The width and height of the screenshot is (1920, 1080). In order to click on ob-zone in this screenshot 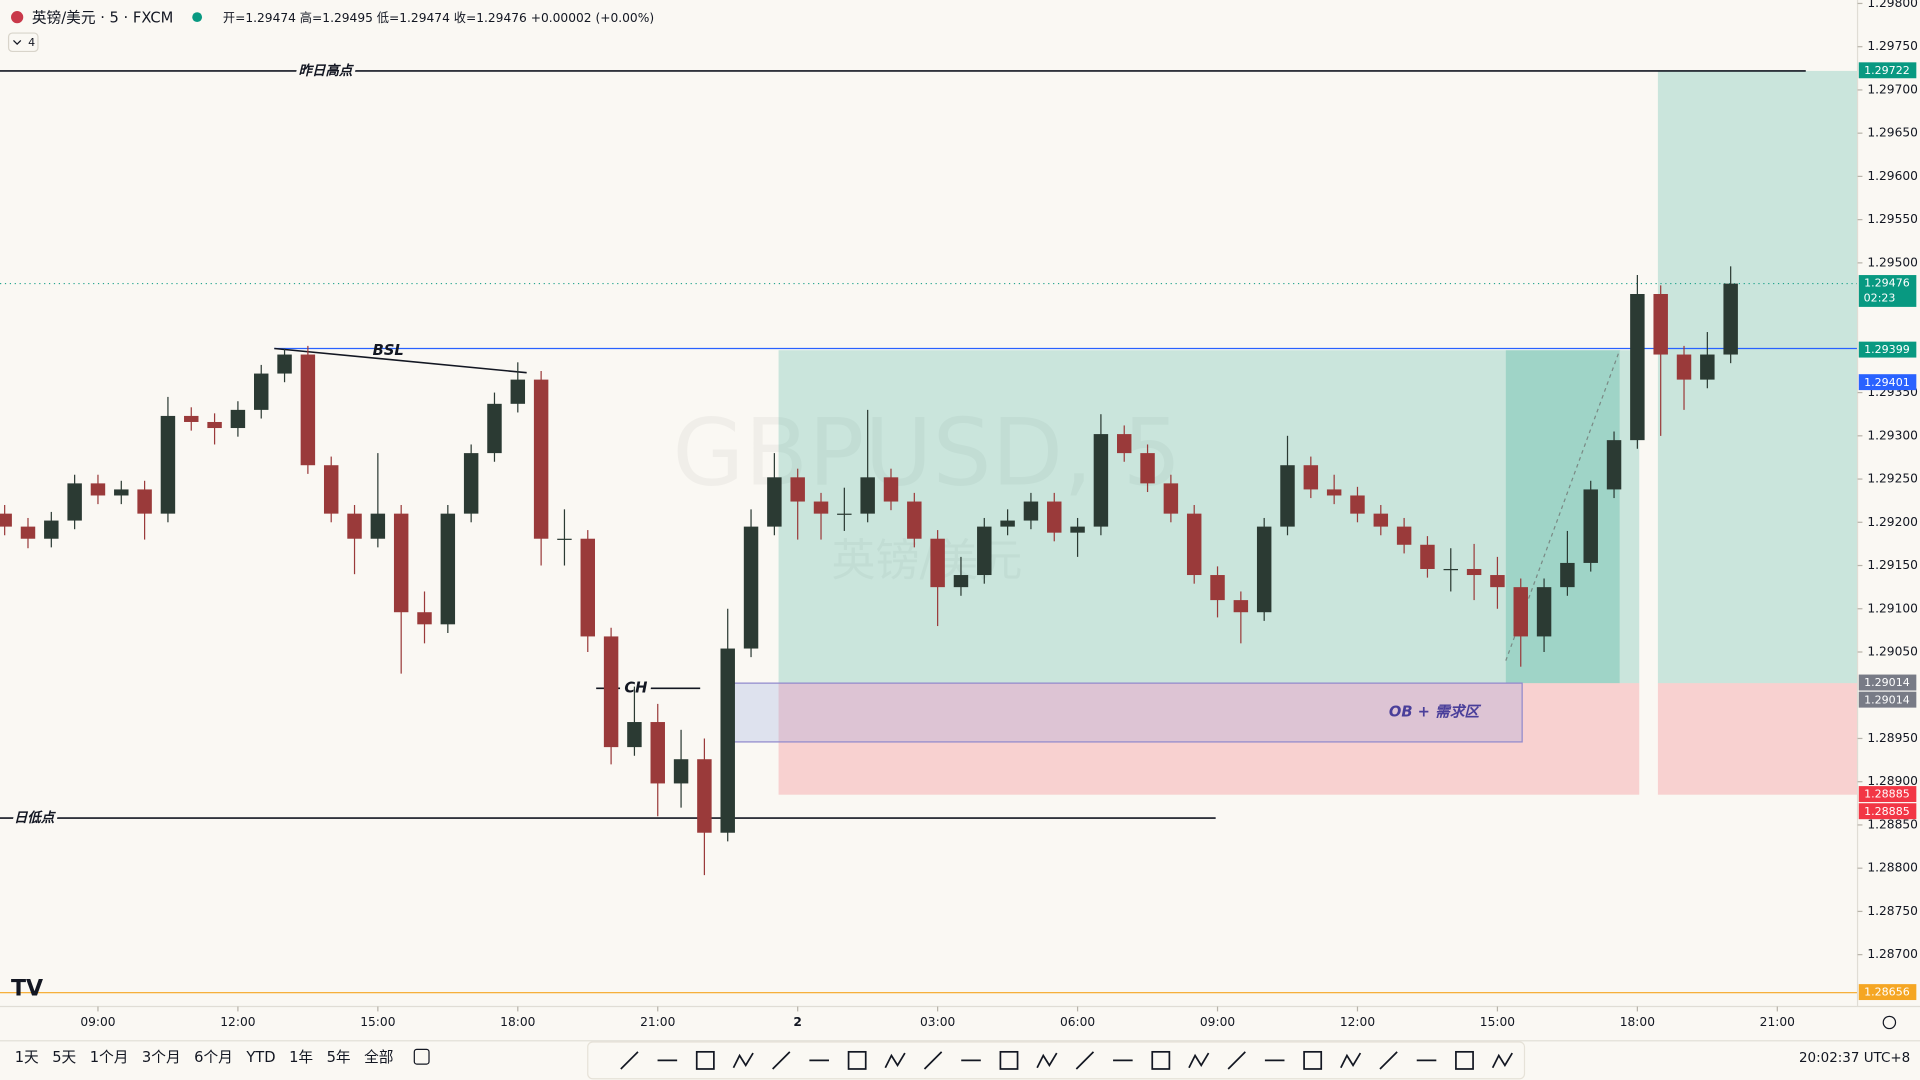, I will do `click(1122, 712)`.